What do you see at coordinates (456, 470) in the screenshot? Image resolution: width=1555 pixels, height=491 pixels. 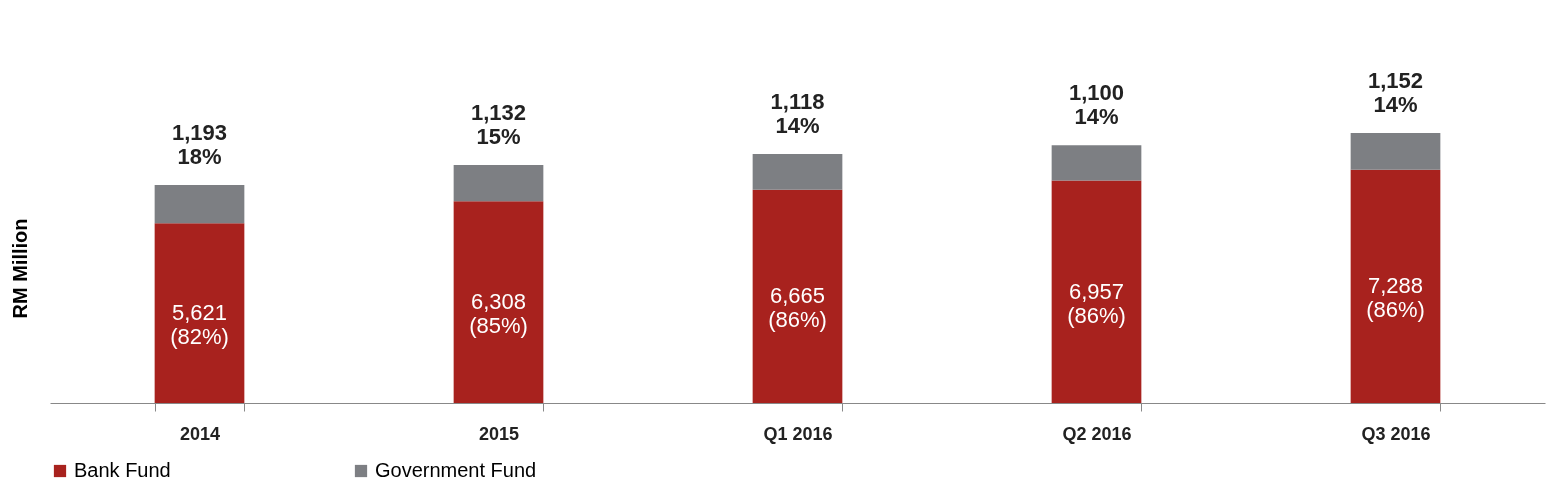 I see `legend-label: Government Fund` at bounding box center [456, 470].